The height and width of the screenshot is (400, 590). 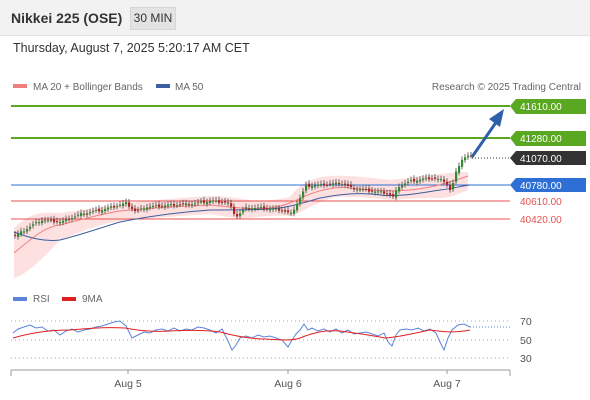 What do you see at coordinates (526, 359) in the screenshot?
I see `rsi-axis-30: 30` at bounding box center [526, 359].